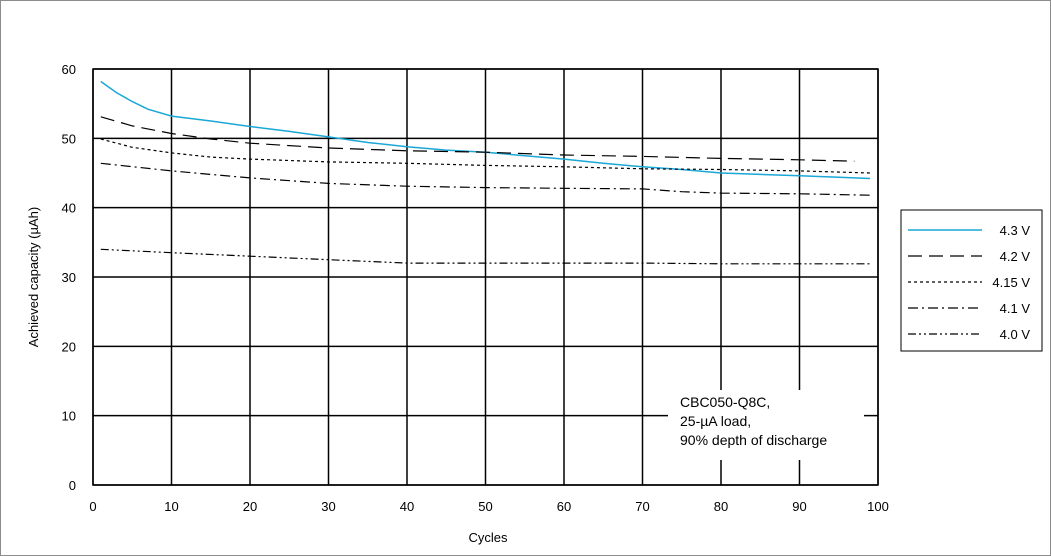  I want to click on legend-label-1: 4.3 V, so click(1015, 230).